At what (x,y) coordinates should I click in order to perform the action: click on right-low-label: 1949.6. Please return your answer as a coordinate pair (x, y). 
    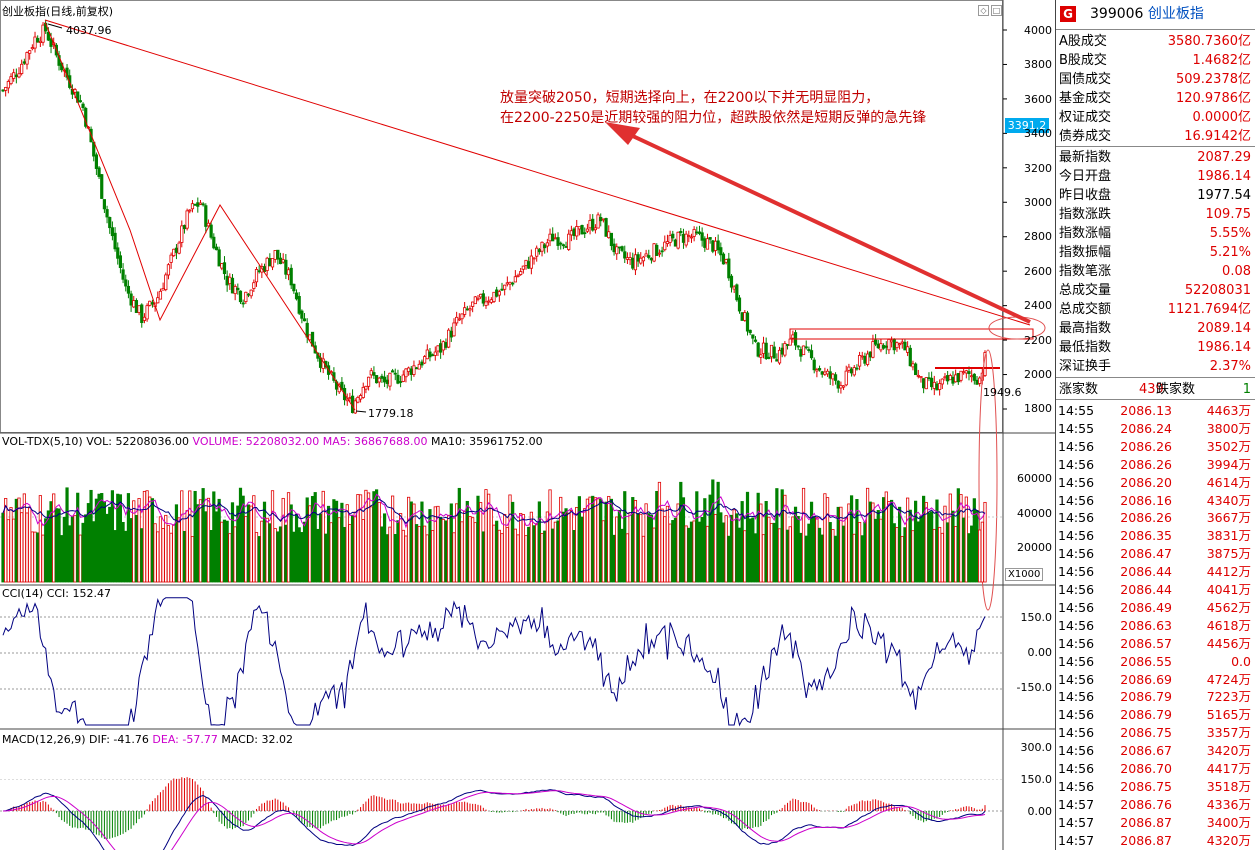
    Looking at the image, I should click on (1002, 392).